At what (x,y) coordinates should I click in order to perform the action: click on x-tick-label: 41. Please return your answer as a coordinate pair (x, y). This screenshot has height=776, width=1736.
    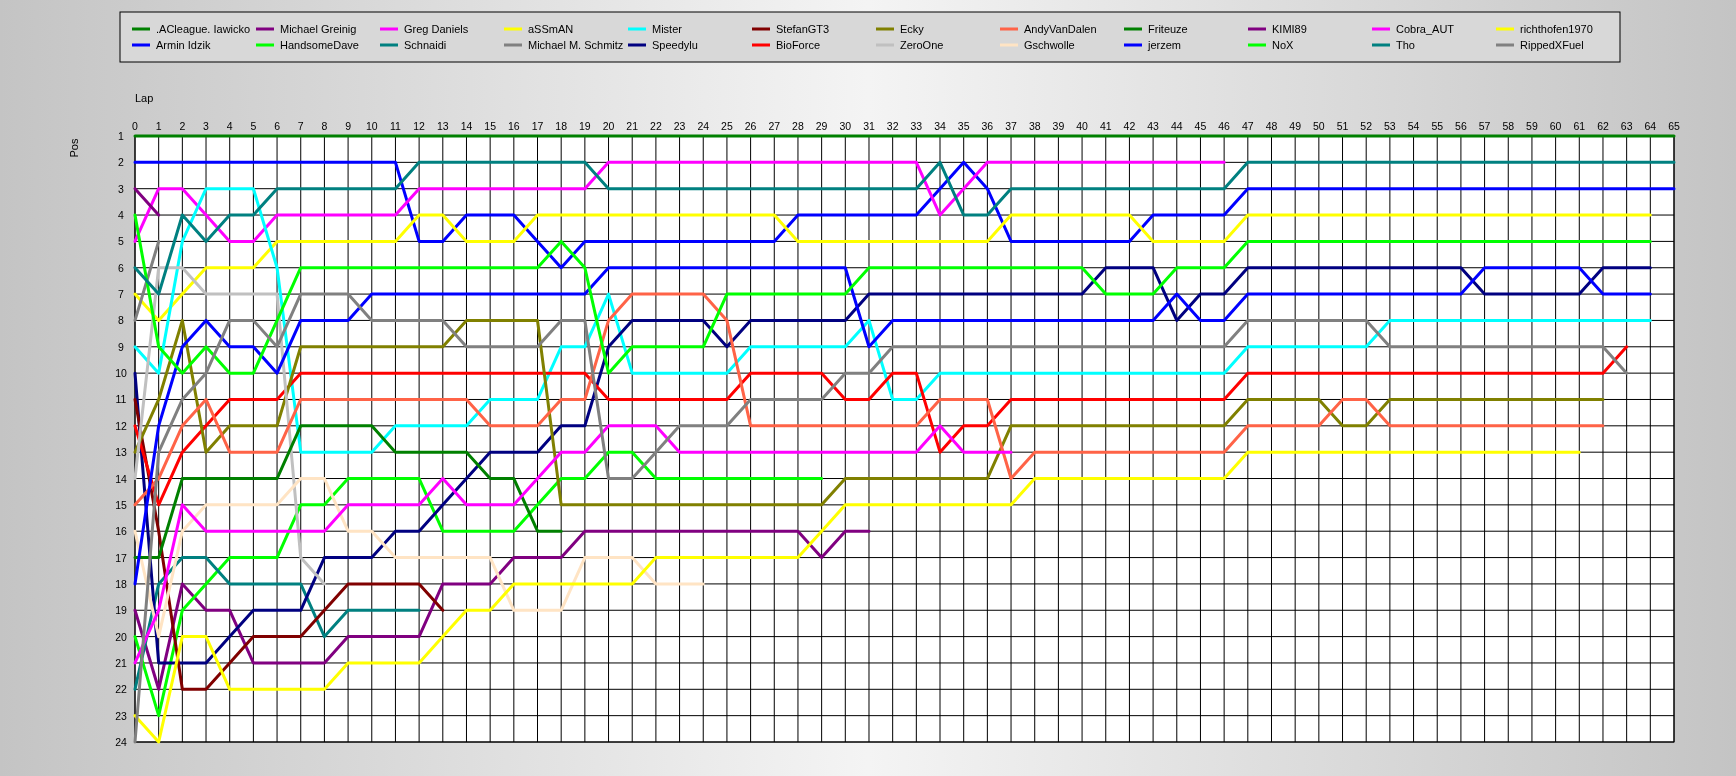
    Looking at the image, I should click on (1105, 126).